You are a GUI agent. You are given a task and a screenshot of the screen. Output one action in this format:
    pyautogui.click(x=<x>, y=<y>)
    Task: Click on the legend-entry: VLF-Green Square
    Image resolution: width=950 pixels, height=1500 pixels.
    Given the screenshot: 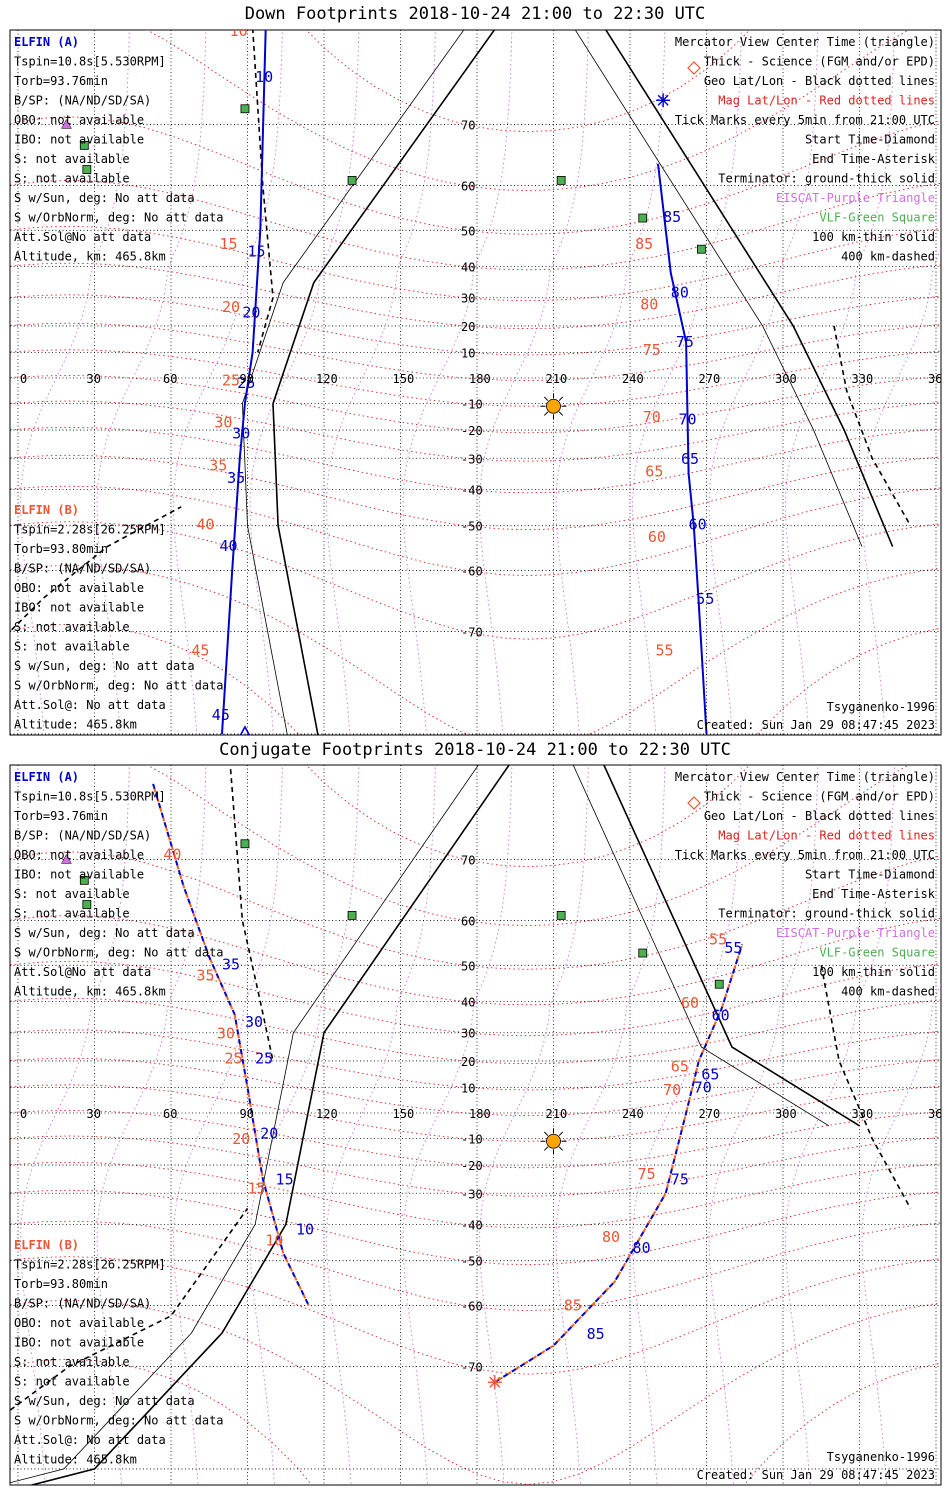 What is the action you would take?
    pyautogui.click(x=877, y=218)
    